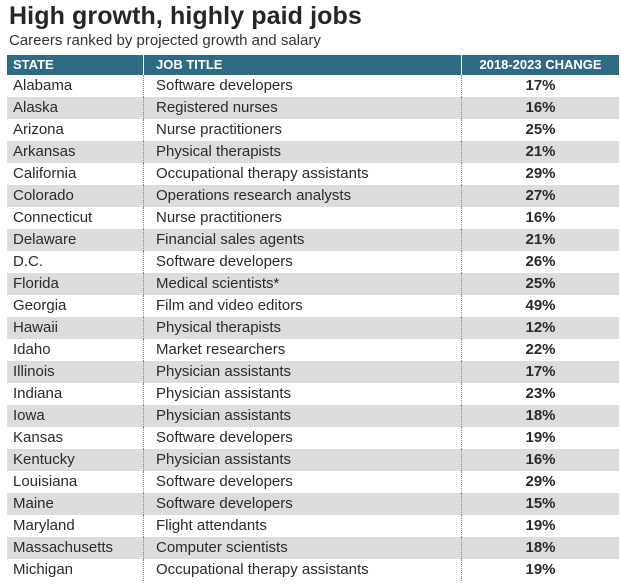  Describe the element at coordinates (540, 196) in the screenshot. I see `cell-change: 27%` at that location.